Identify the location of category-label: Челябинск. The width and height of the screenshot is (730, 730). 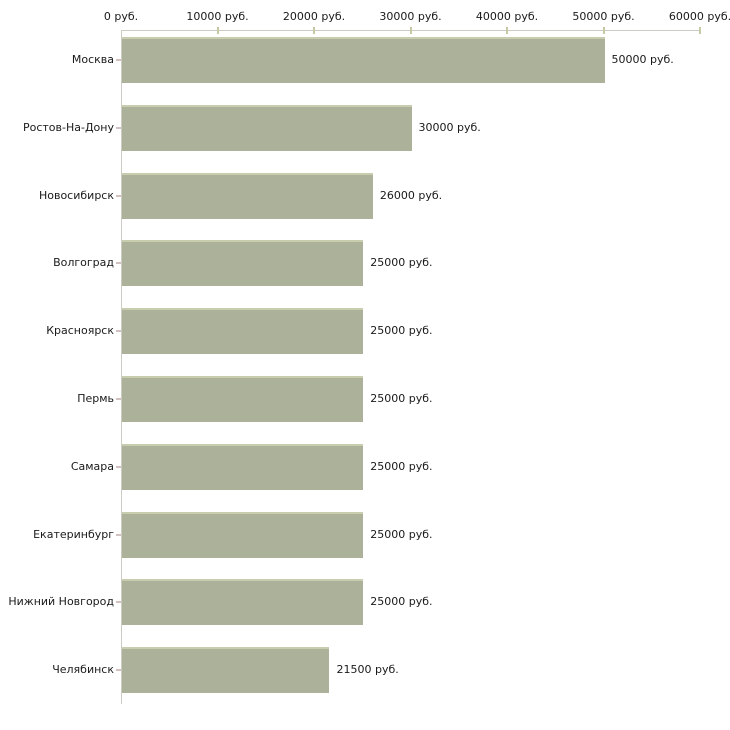
(83, 670).